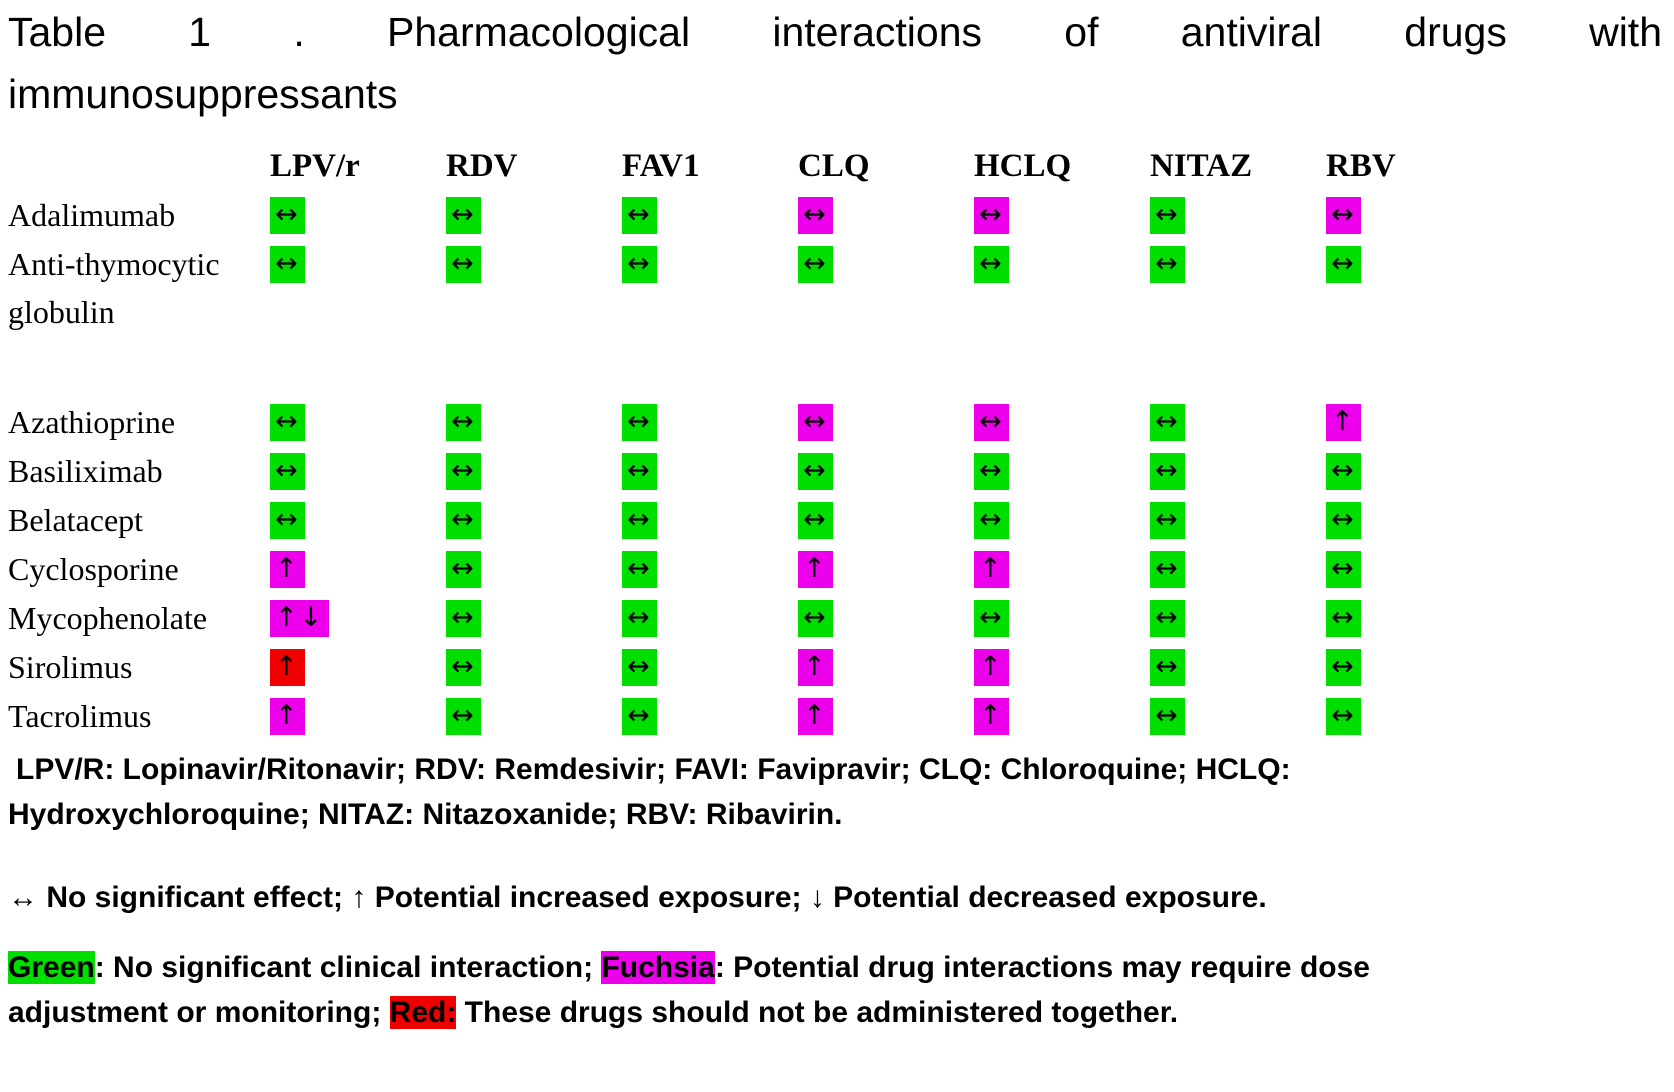 The image size is (1674, 1092). I want to click on column-header-fav1: FAV1, so click(661, 165).